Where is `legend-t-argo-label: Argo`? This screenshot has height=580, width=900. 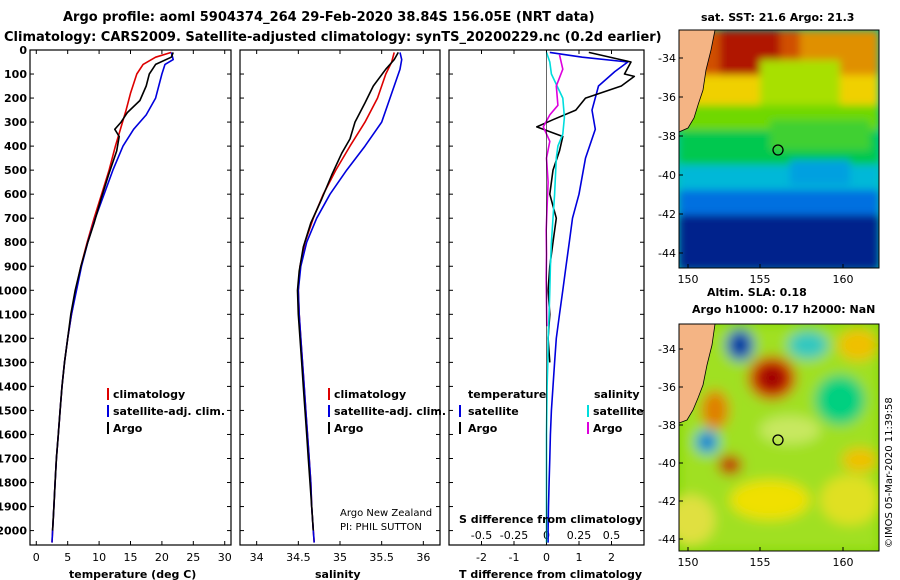 legend-t-argo-label: Argo is located at coordinates (483, 428).